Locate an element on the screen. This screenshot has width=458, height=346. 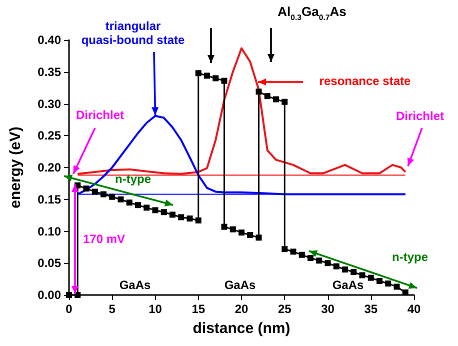
y-tick-label: 0.25 is located at coordinates (50, 135).